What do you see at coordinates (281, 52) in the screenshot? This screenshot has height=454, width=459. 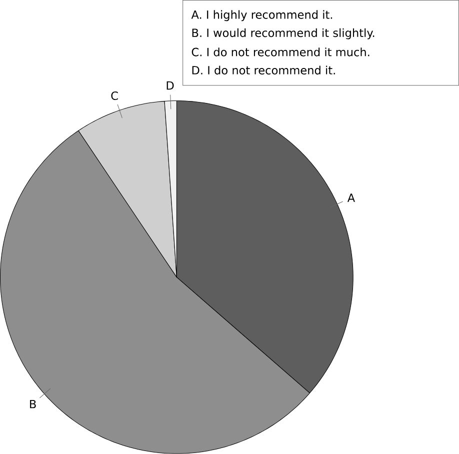 I see `text: C. I do not recommend it much.` at bounding box center [281, 52].